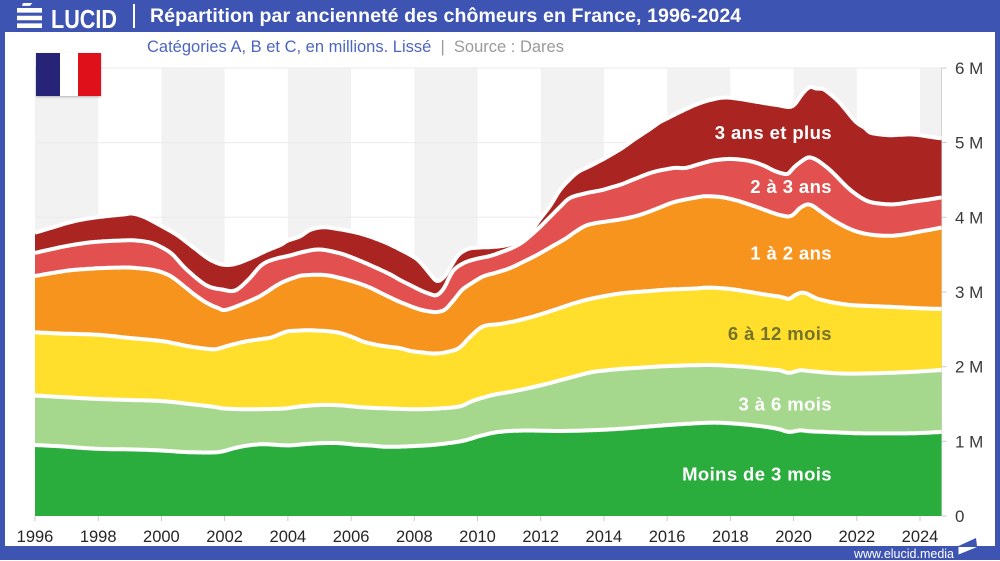 Image resolution: width=1000 pixels, height=561 pixels. I want to click on svg-text: 0, so click(959, 516).